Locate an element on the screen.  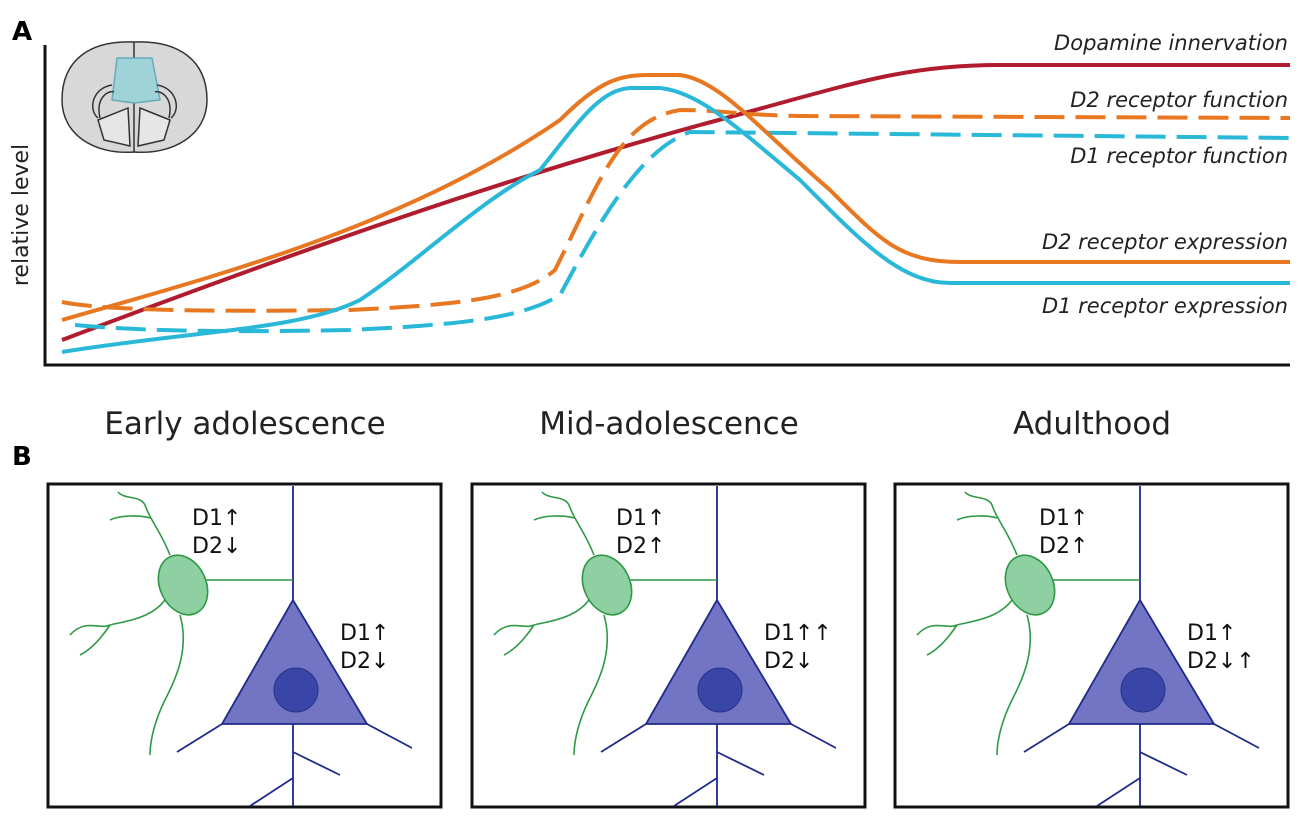
pyramidal-receptor: D2↓↑ is located at coordinates (1221, 661).